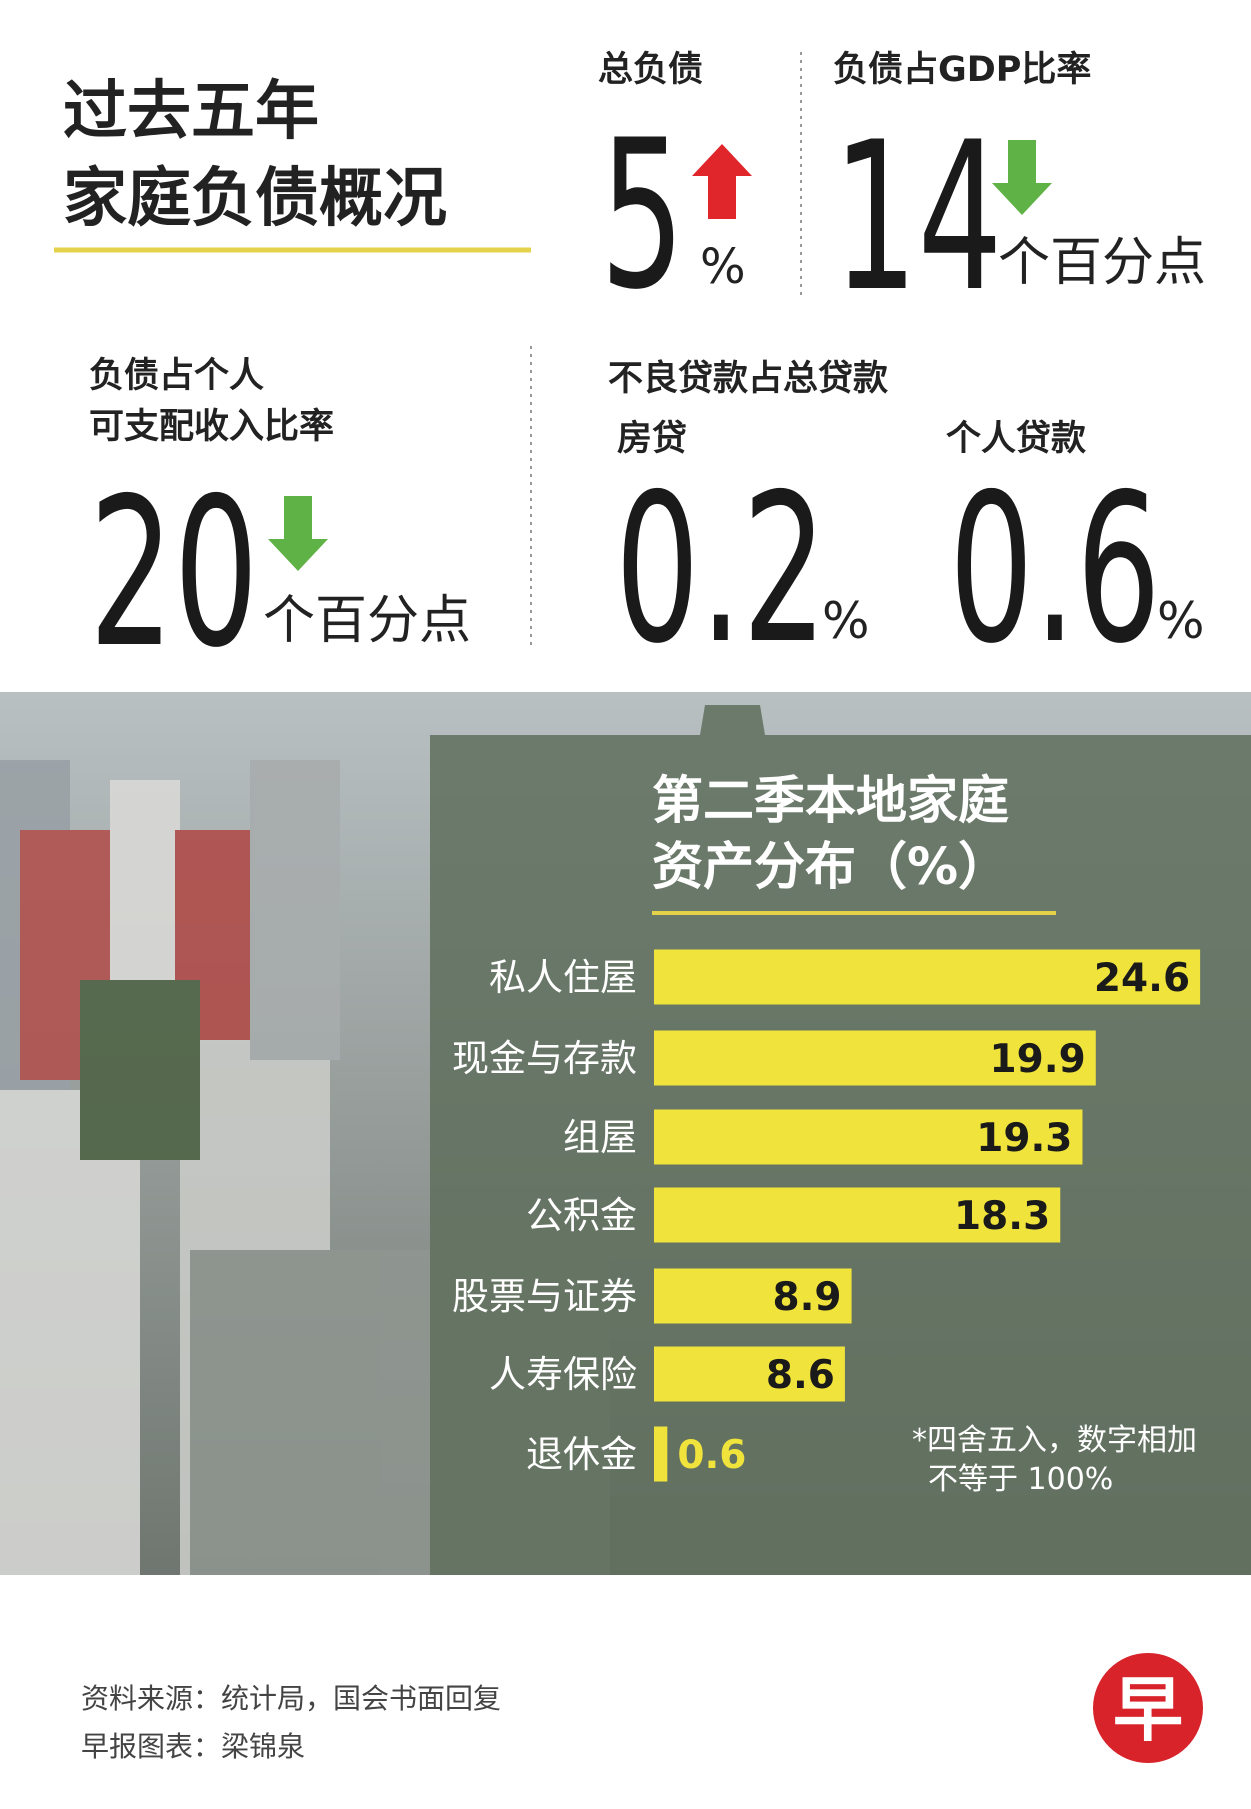 This screenshot has height=1809, width=1251. What do you see at coordinates (830, 867) in the screenshot?
I see `chart-title: 资产分布（%）` at bounding box center [830, 867].